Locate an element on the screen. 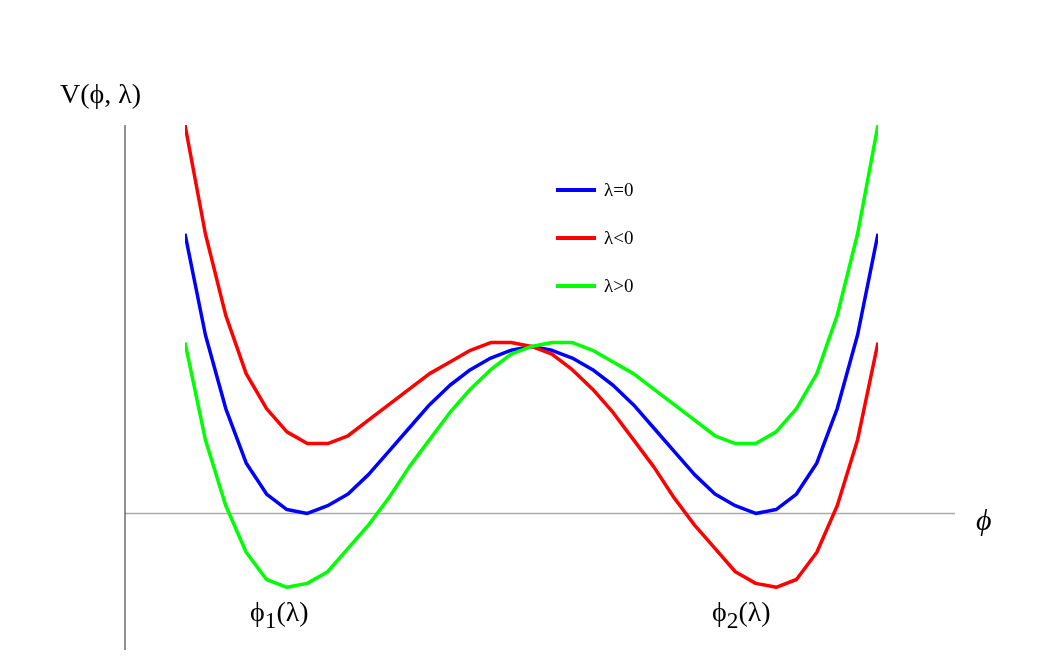  legend-label: λ<0 is located at coordinates (619, 238).